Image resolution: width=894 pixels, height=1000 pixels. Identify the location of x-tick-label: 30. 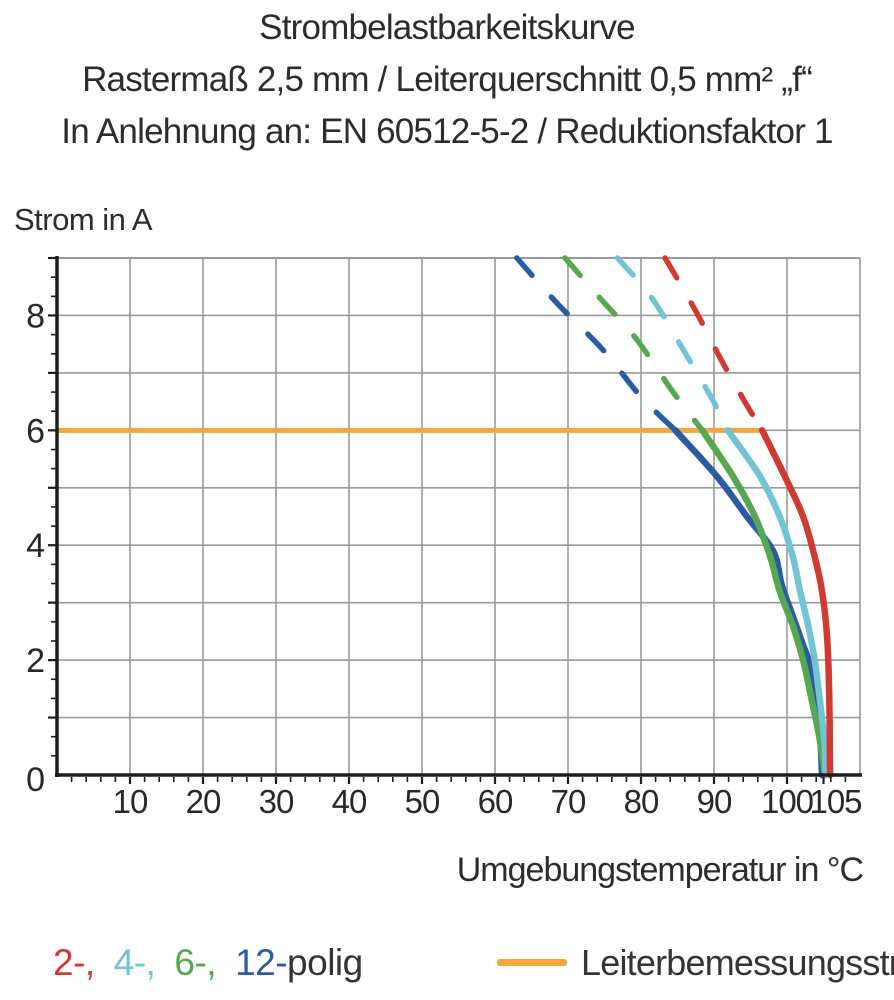
(276, 801).